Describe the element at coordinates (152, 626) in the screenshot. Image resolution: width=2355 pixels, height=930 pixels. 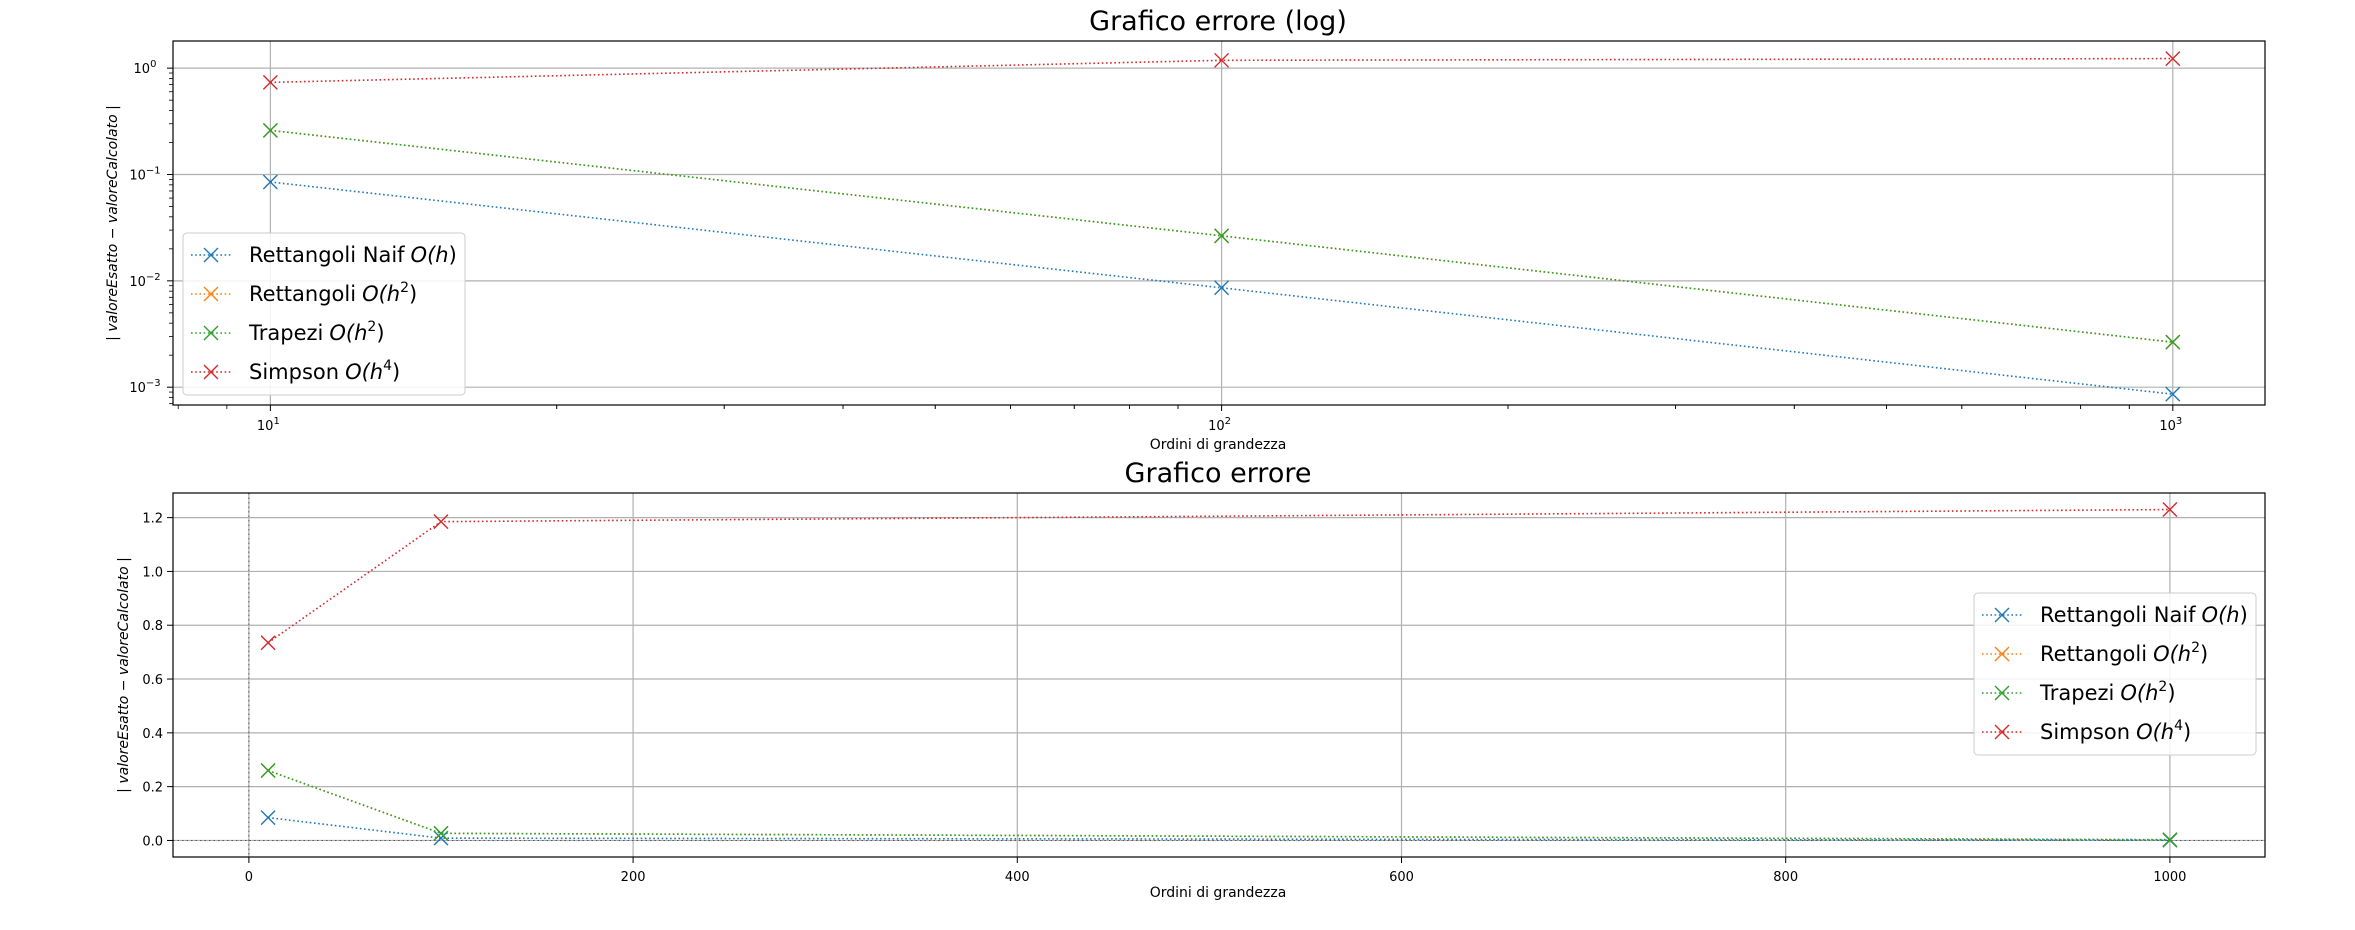
I see `y-tick-label: 0.8` at that location.